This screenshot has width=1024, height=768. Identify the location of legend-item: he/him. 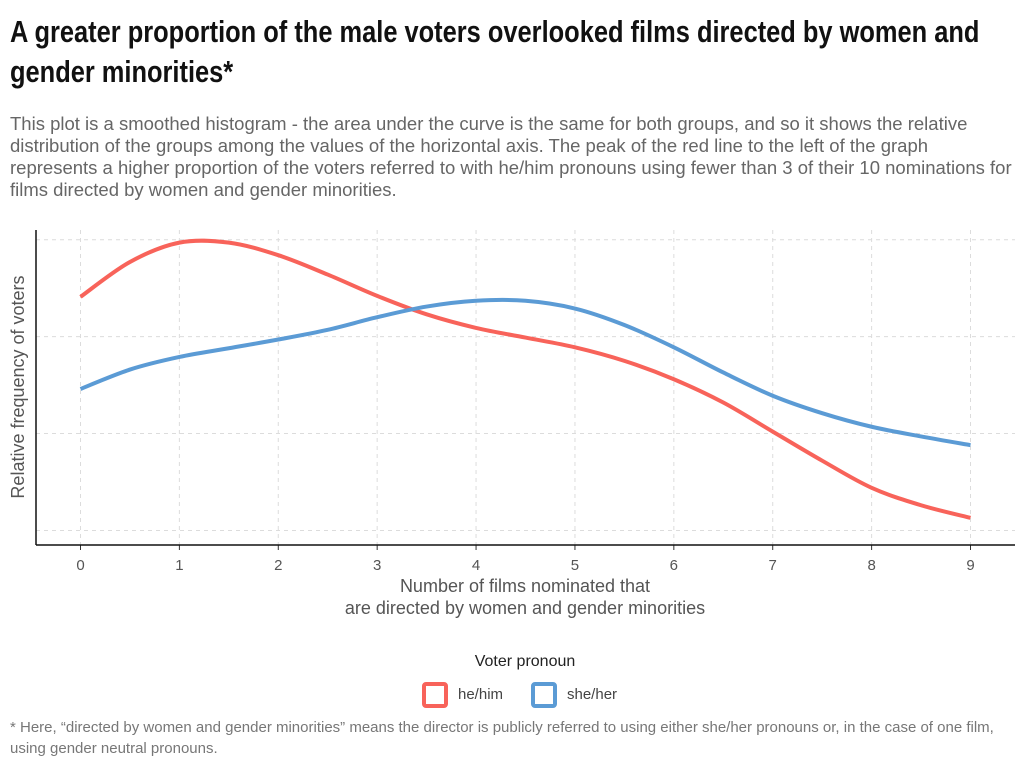
(462, 695).